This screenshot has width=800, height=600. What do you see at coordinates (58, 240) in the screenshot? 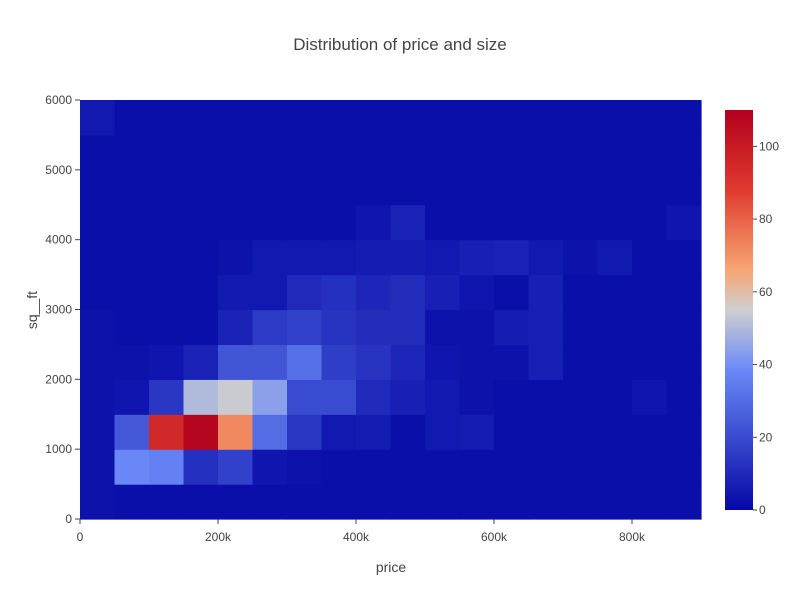
I see `y-tick-label: 4000` at bounding box center [58, 240].